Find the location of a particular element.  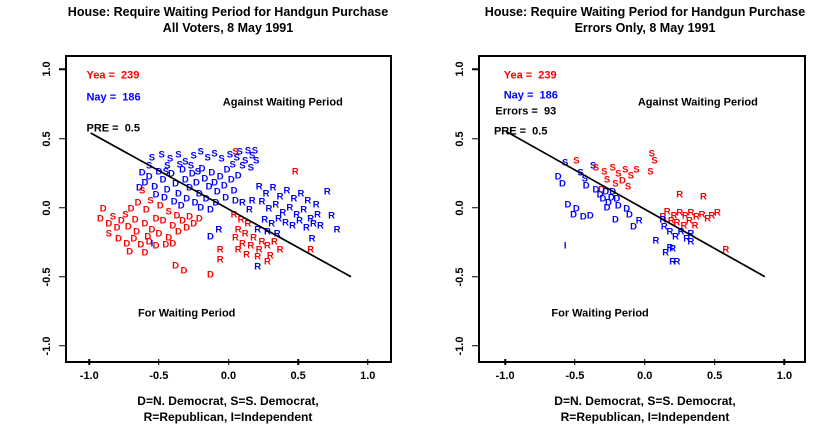

x-tick-label: -1.0 is located at coordinates (89, 376).